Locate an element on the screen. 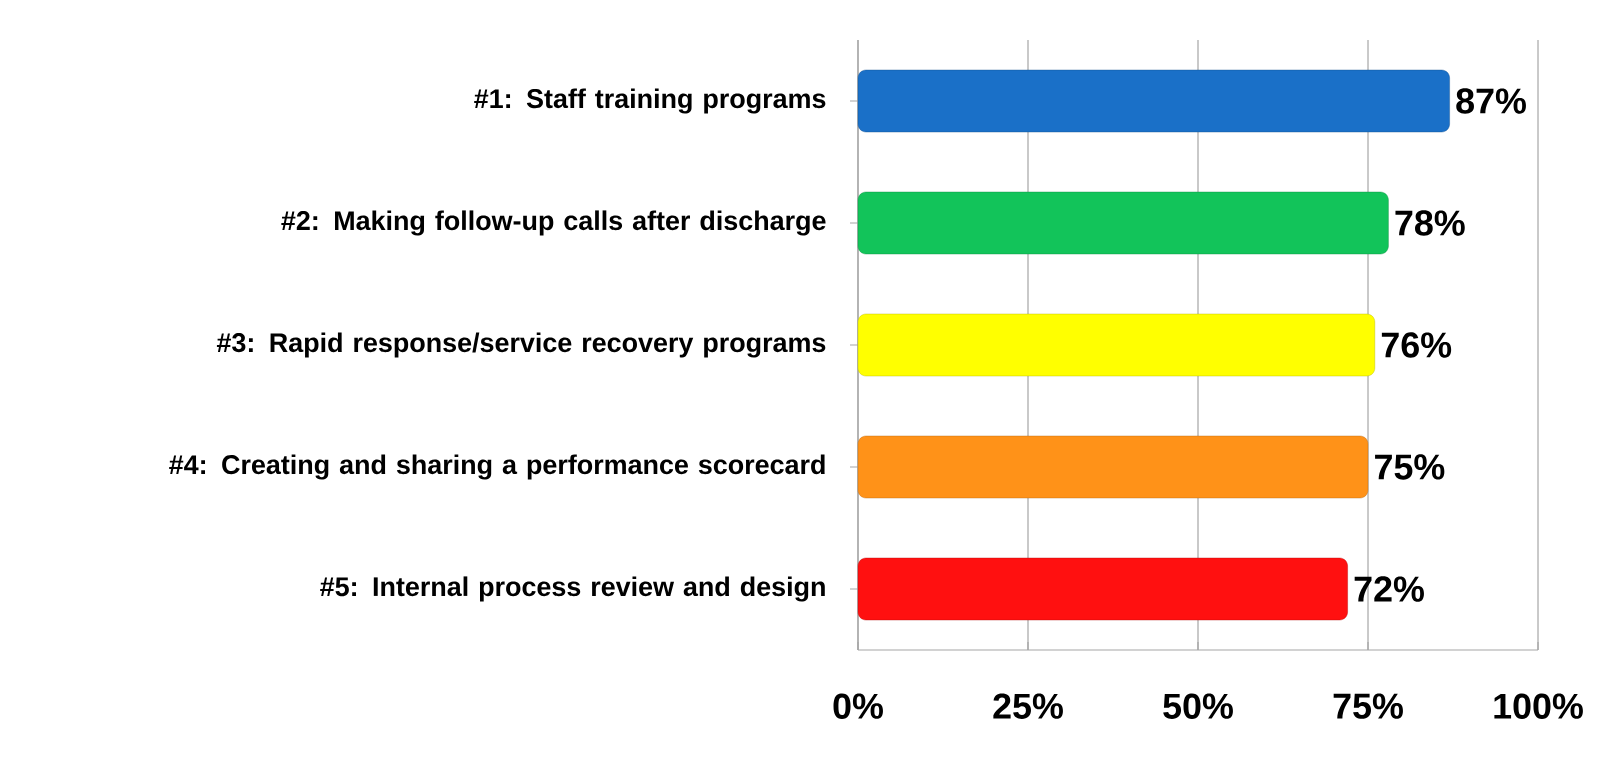 The image size is (1614, 778). x-tick-label: 25% is located at coordinates (1028, 706).